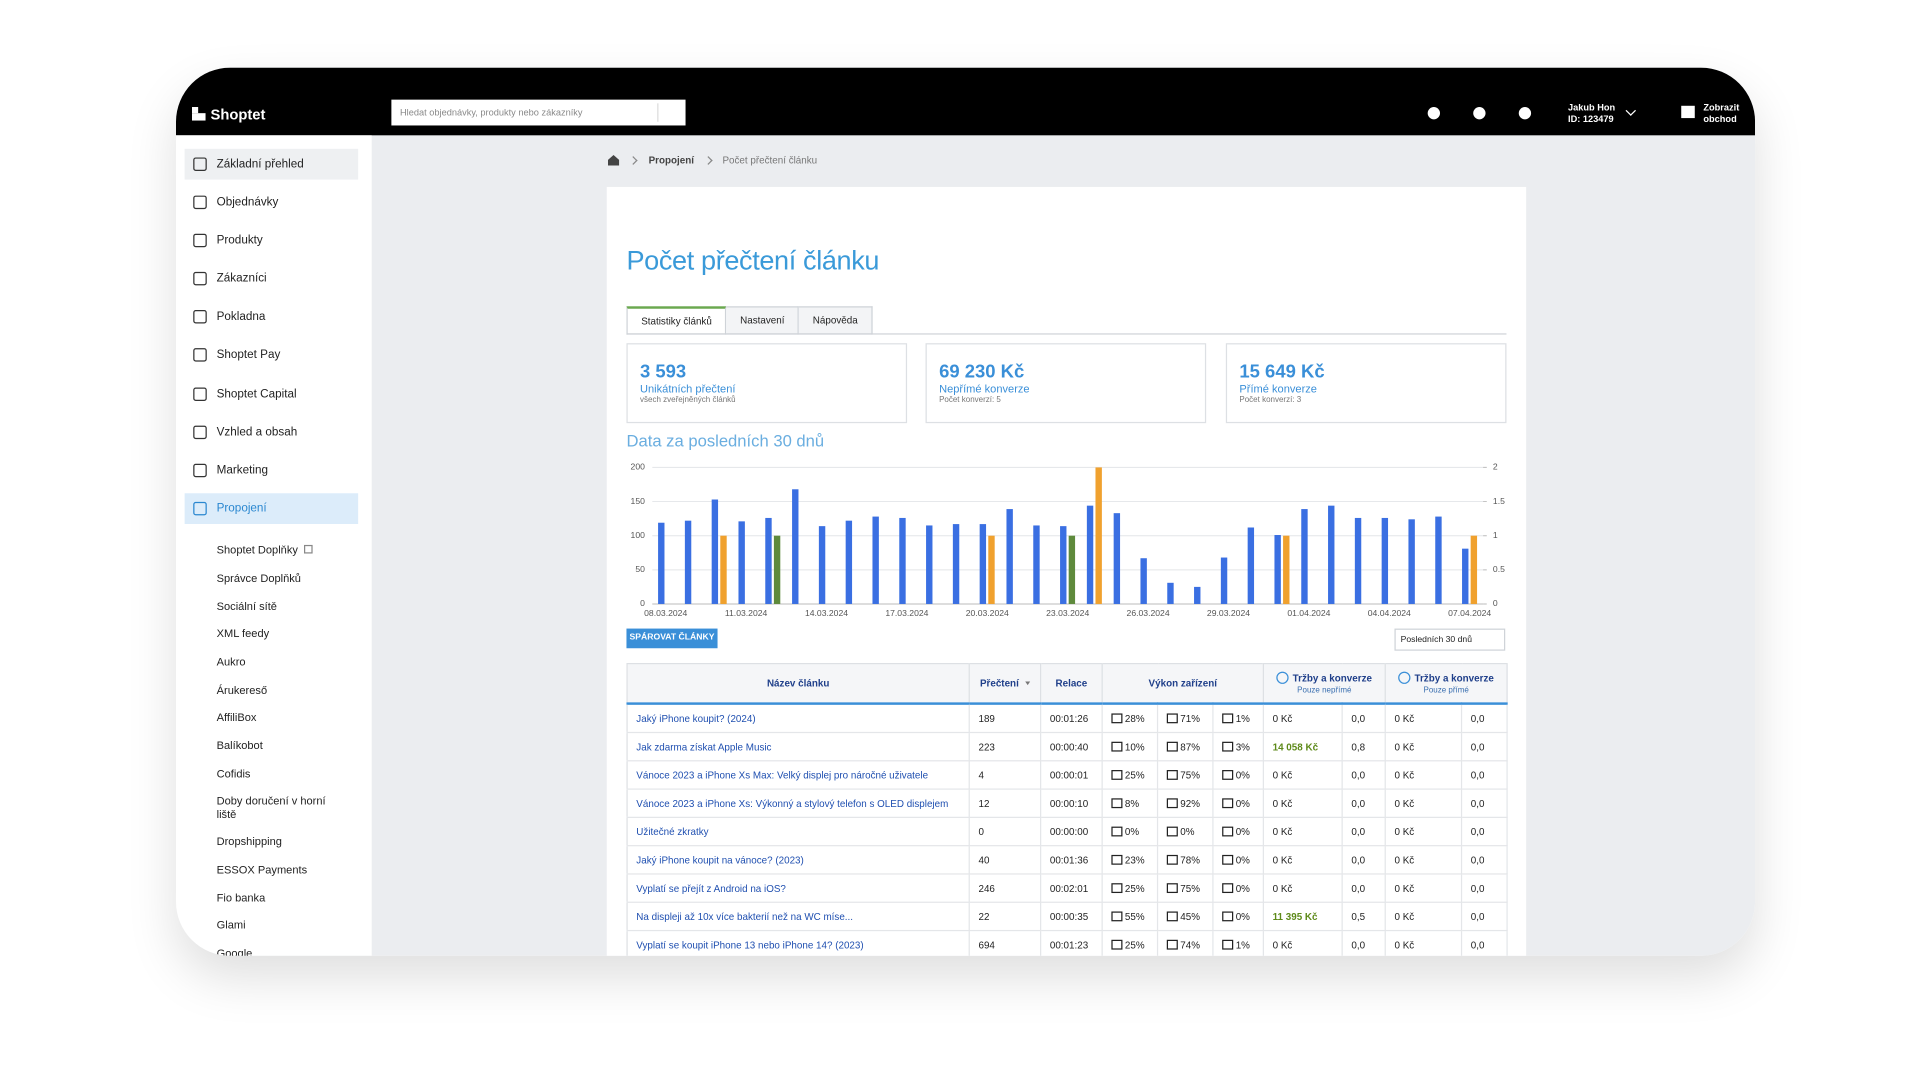 The height and width of the screenshot is (1080, 1920). I want to click on table-cell: 0,8, so click(1364, 747).